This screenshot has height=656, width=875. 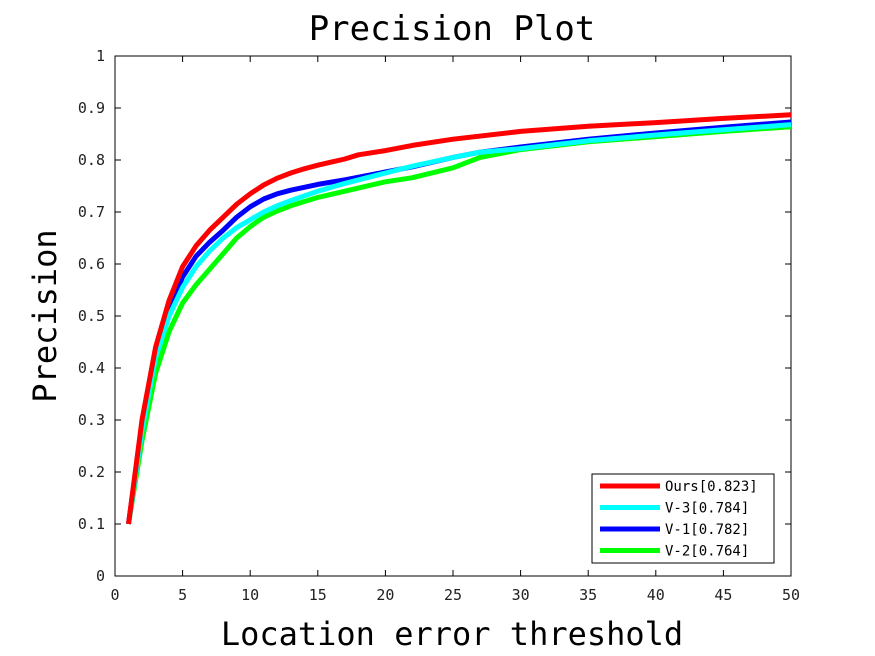 I want to click on legend-label: V-1[0.782], so click(x=707, y=530).